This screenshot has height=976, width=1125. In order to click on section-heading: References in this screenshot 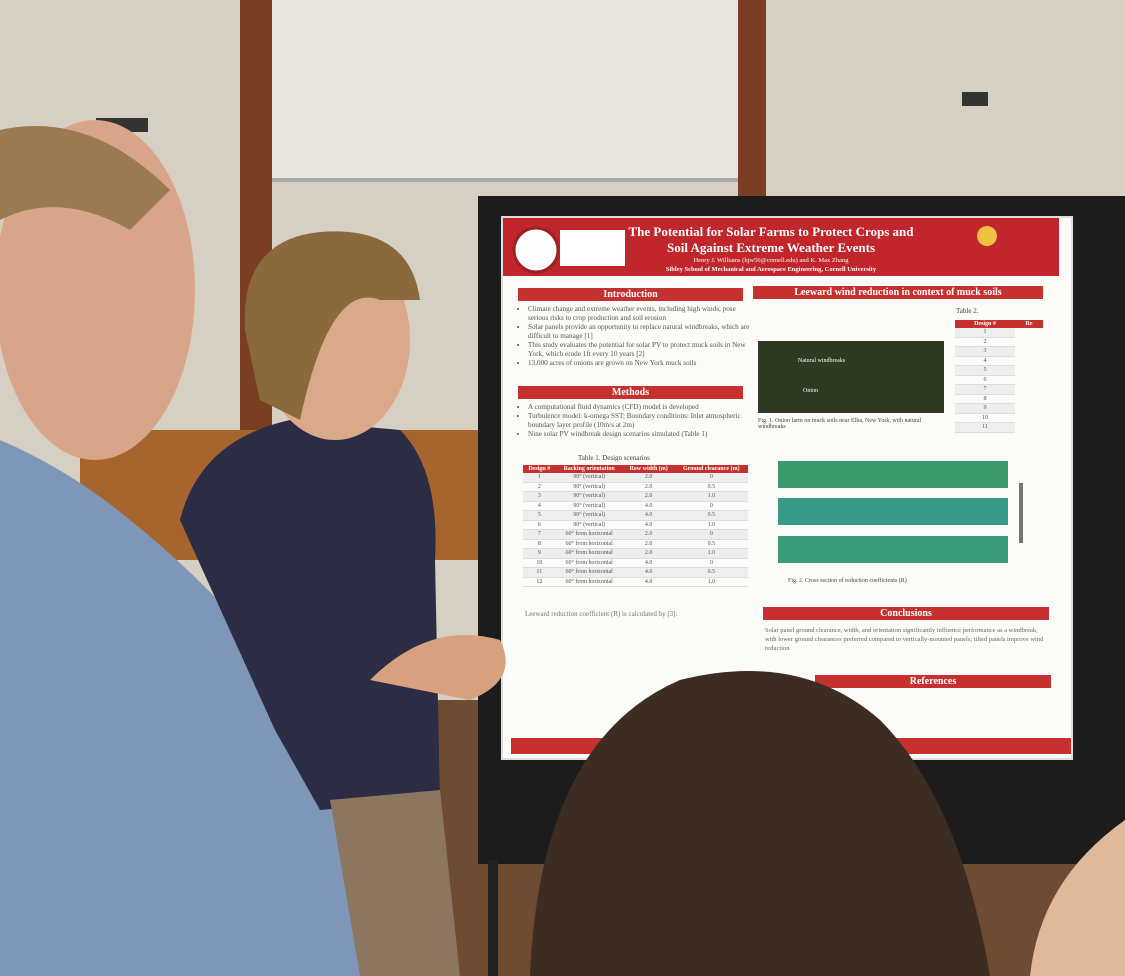, I will do `click(933, 681)`.